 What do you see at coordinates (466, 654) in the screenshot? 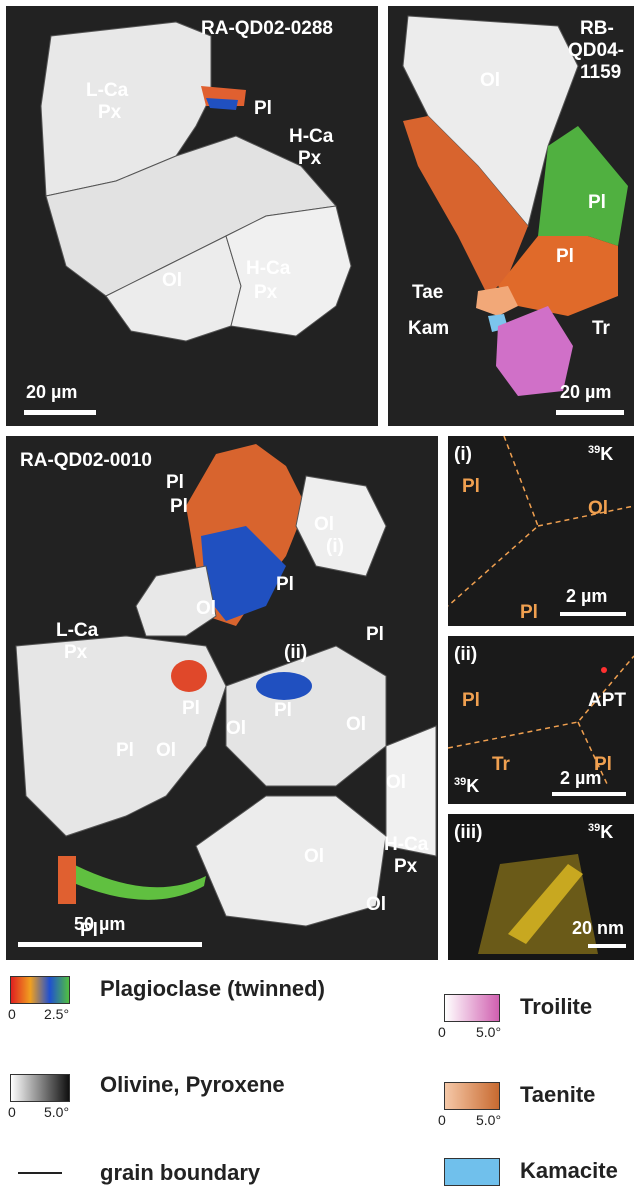
I see `panel-ii-id: (ii)` at bounding box center [466, 654].